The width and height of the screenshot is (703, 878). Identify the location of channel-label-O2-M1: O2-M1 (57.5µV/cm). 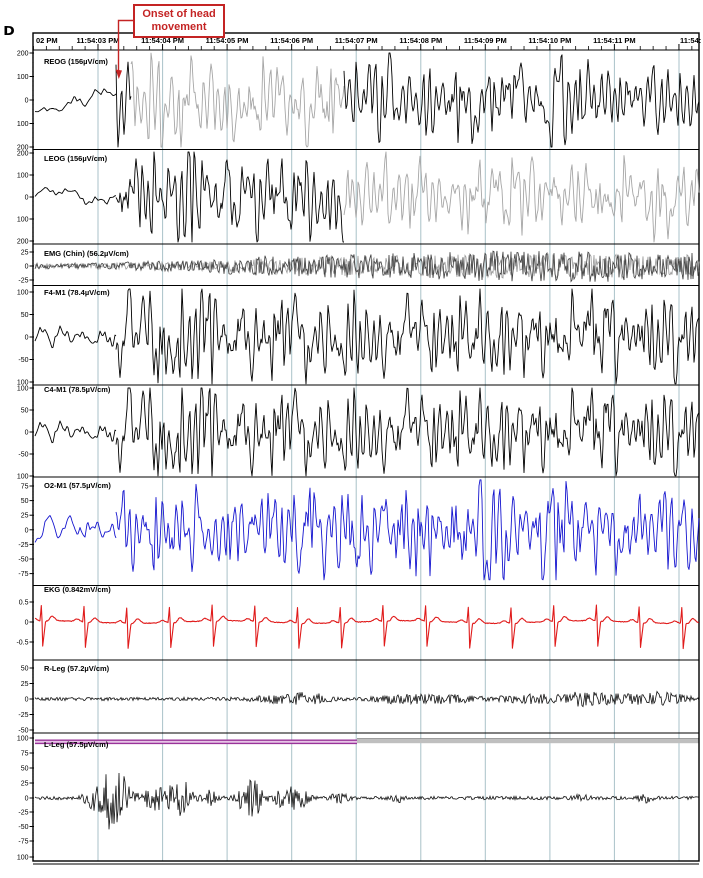
(77, 485).